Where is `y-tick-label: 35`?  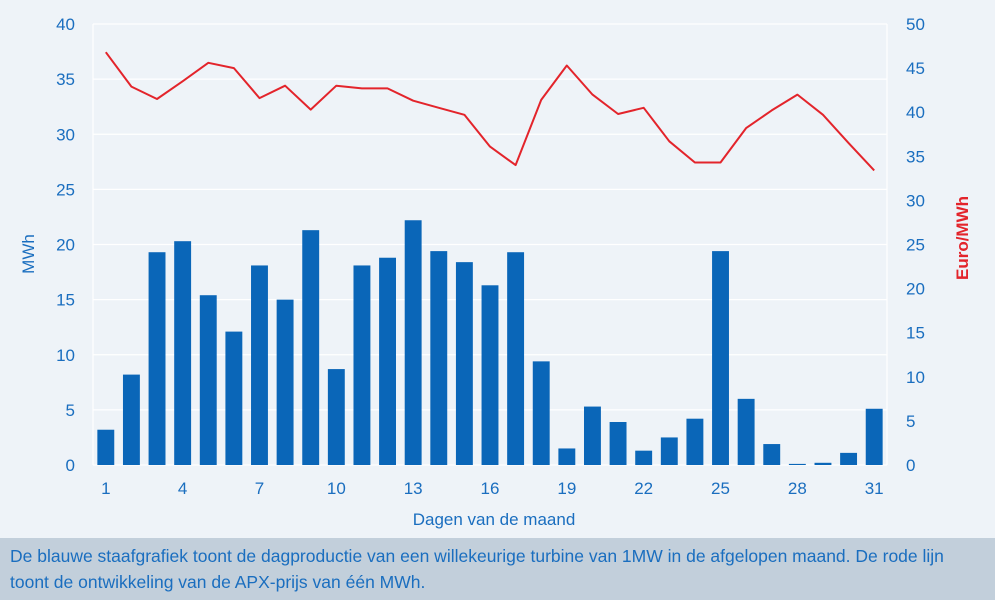
y-tick-label: 35 is located at coordinates (65, 79).